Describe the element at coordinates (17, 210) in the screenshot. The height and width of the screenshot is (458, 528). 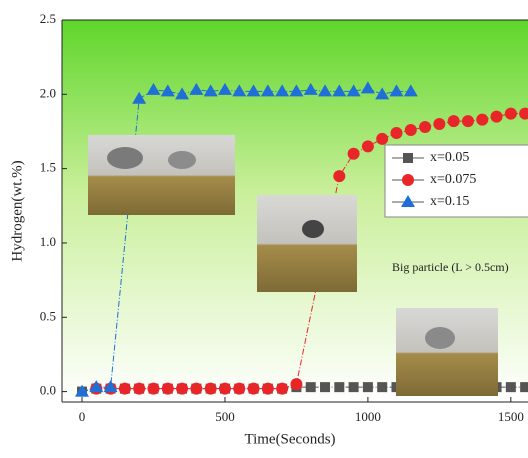
I see `y-axis-title: Hydrogen(wt.%)` at that location.